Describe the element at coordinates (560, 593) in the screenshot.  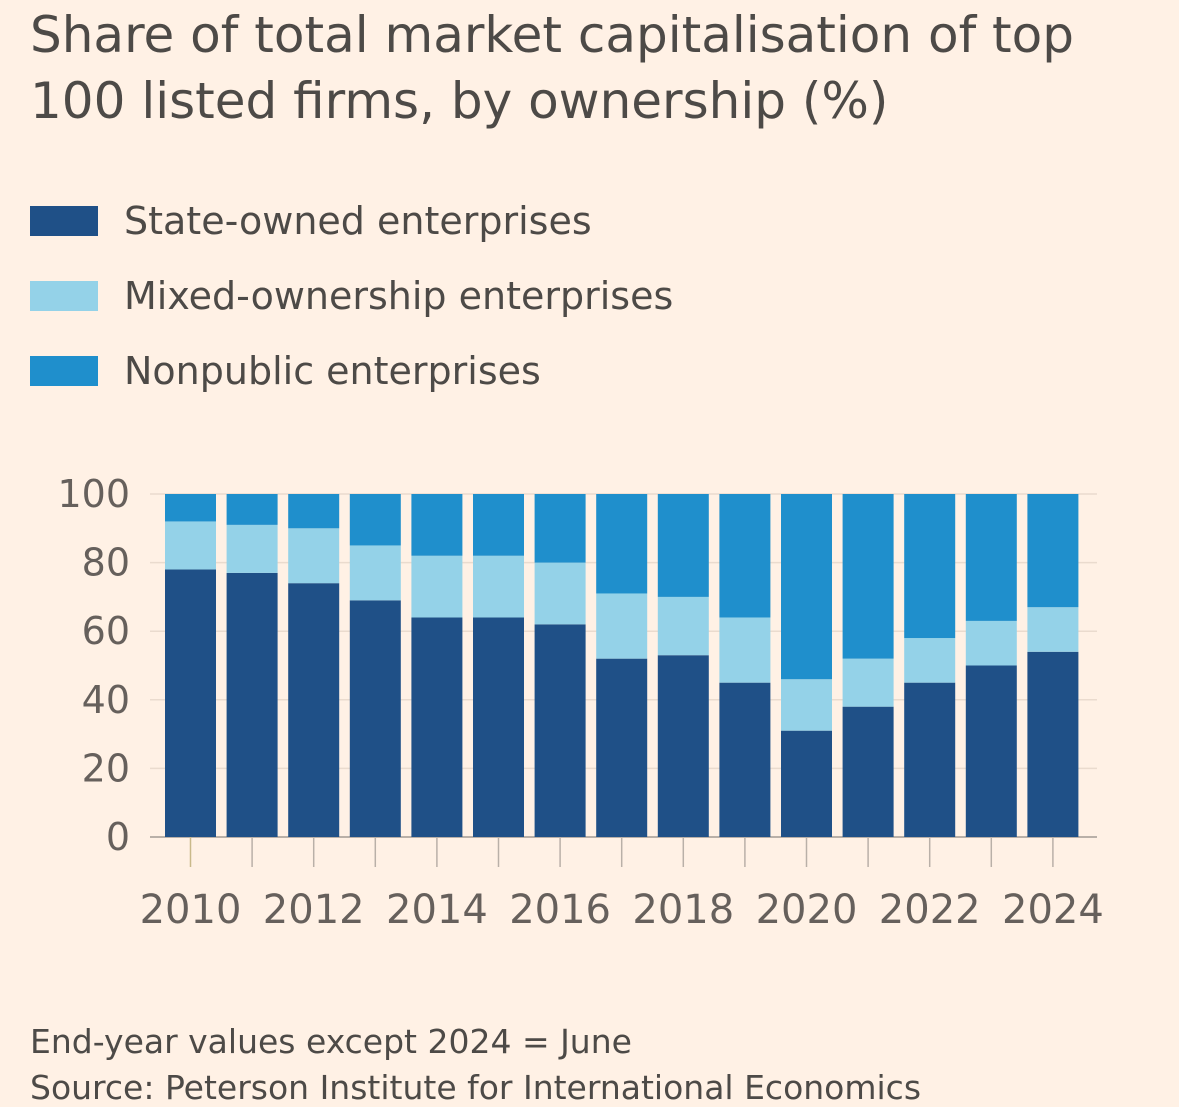
I see `bar-mixed-ownership-2016` at that location.